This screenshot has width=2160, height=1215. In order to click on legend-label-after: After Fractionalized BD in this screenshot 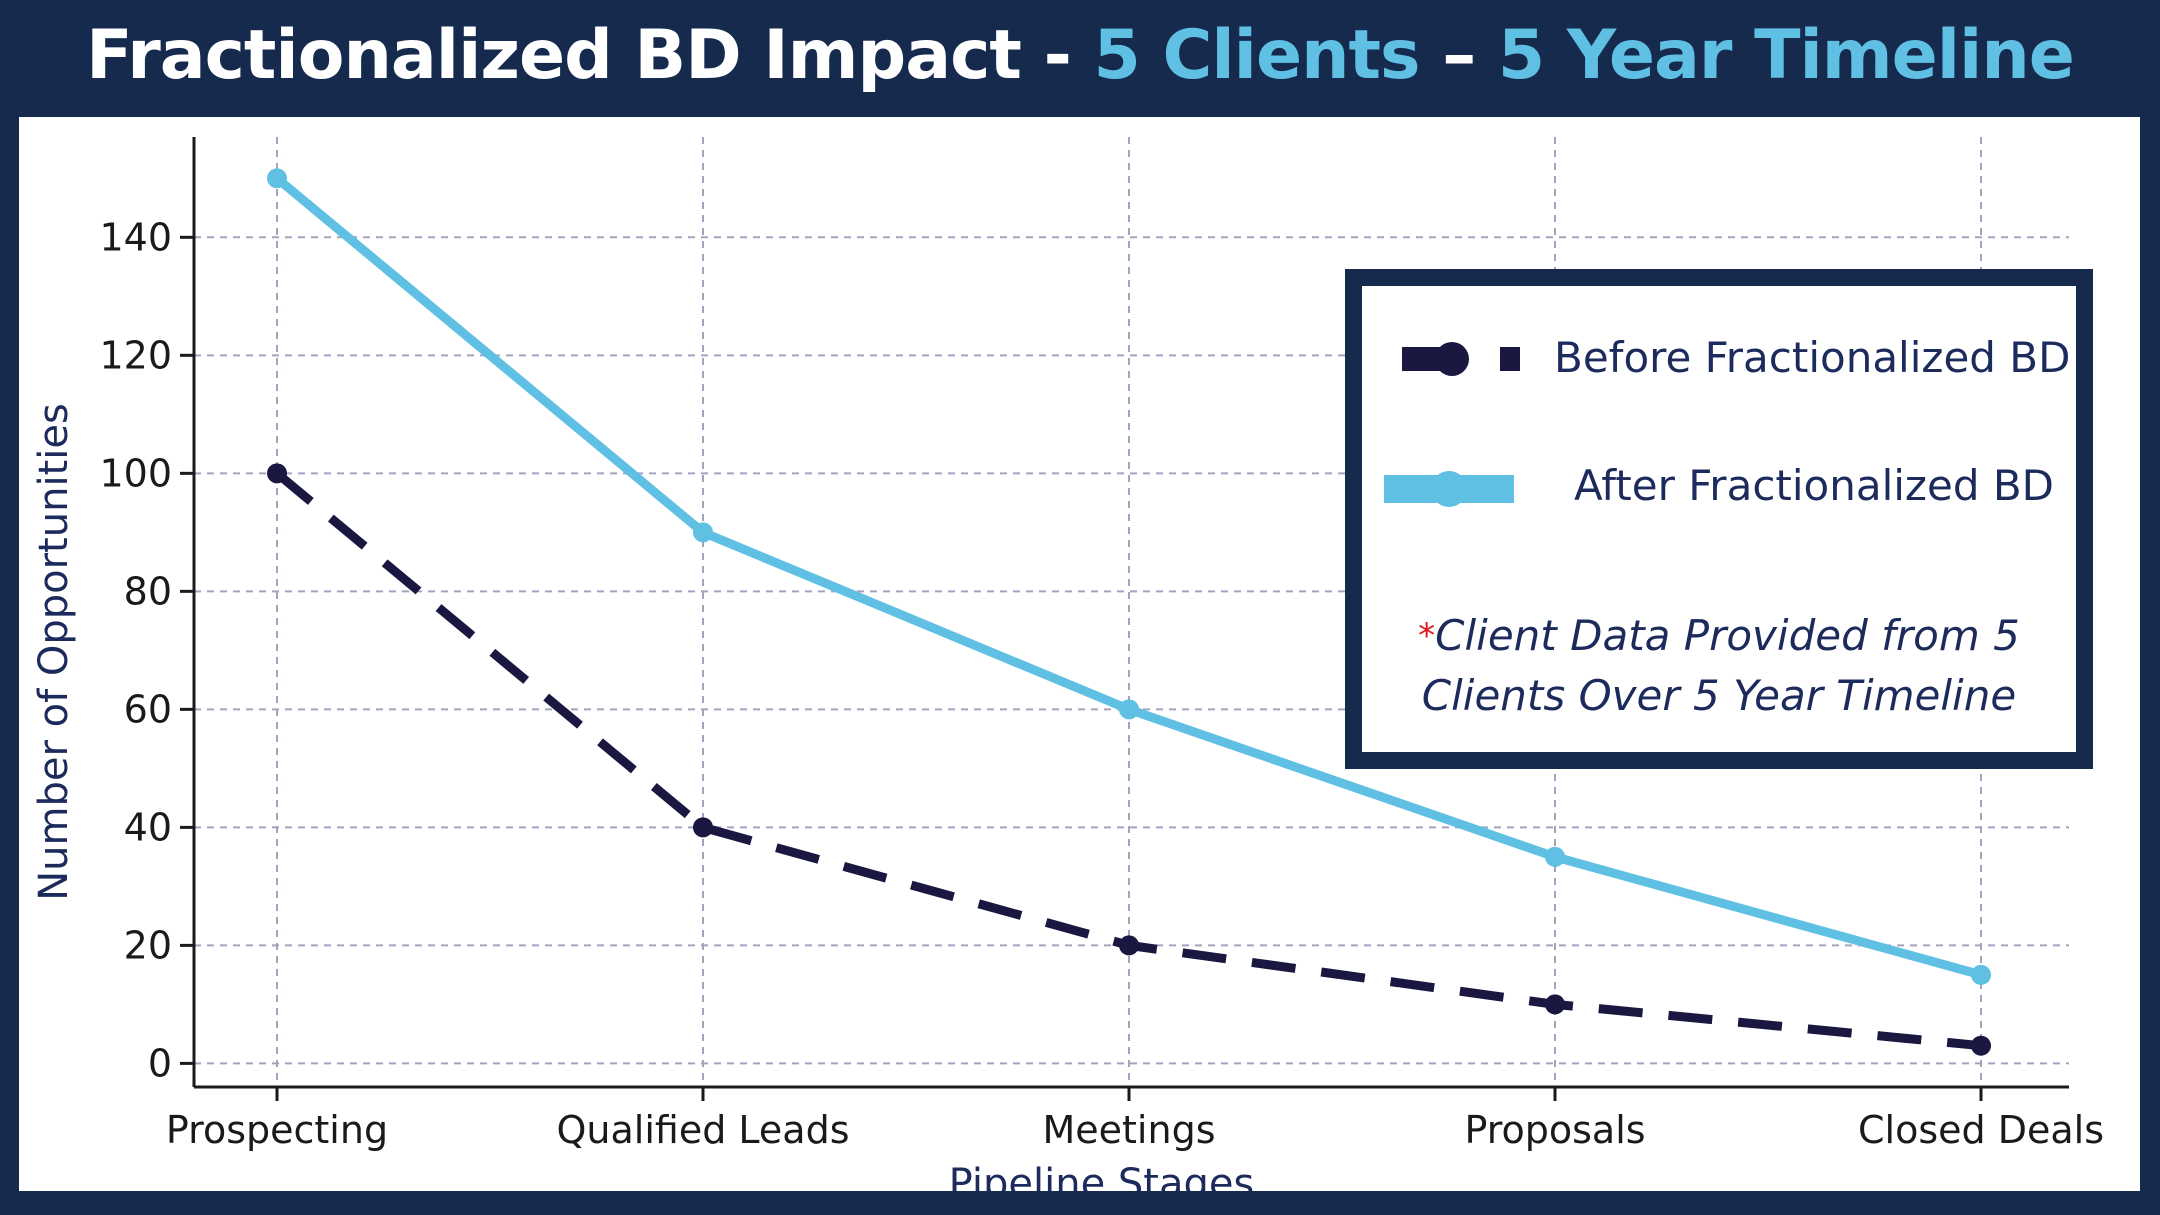, I will do `click(1814, 485)`.